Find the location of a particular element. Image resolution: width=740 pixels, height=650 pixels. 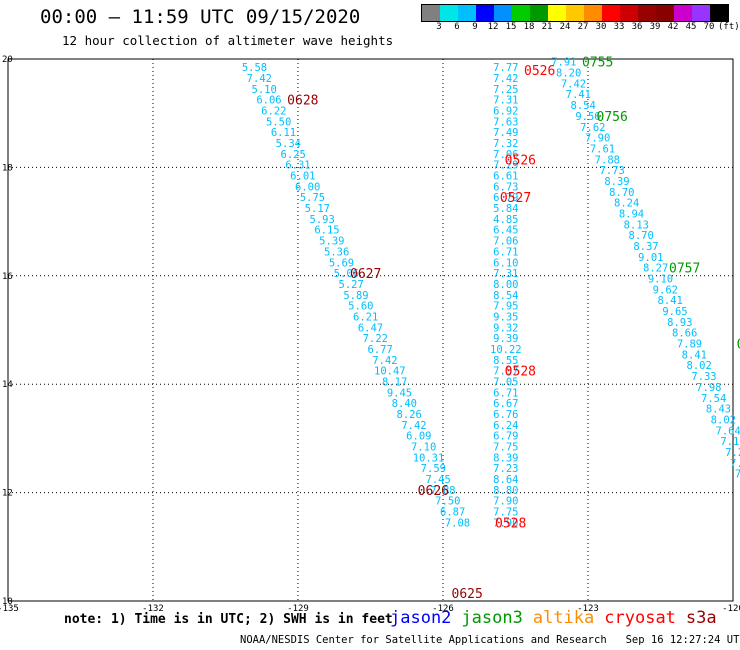

pass-time-label: 0755 is located at coordinates (597, 63).